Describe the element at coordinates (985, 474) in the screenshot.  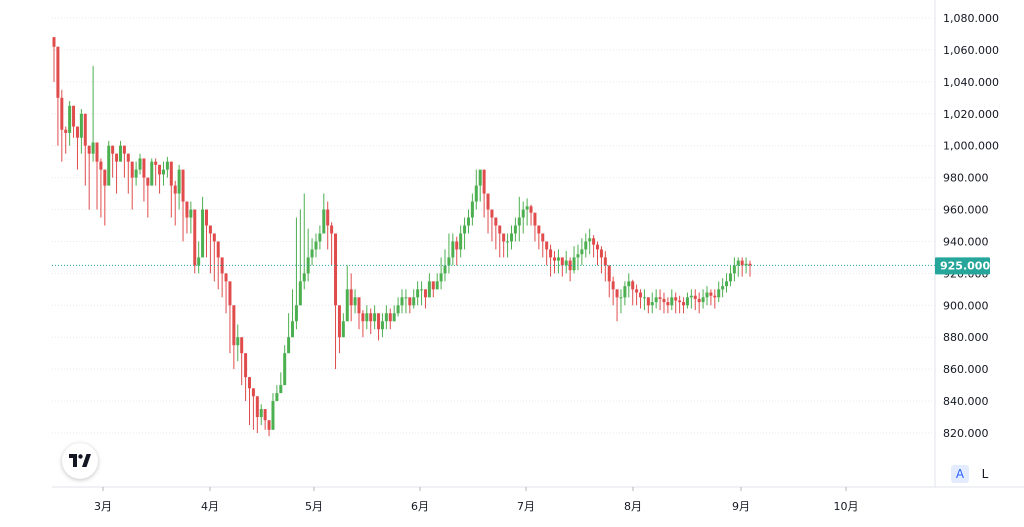
I see `log-scale-button: L` at that location.